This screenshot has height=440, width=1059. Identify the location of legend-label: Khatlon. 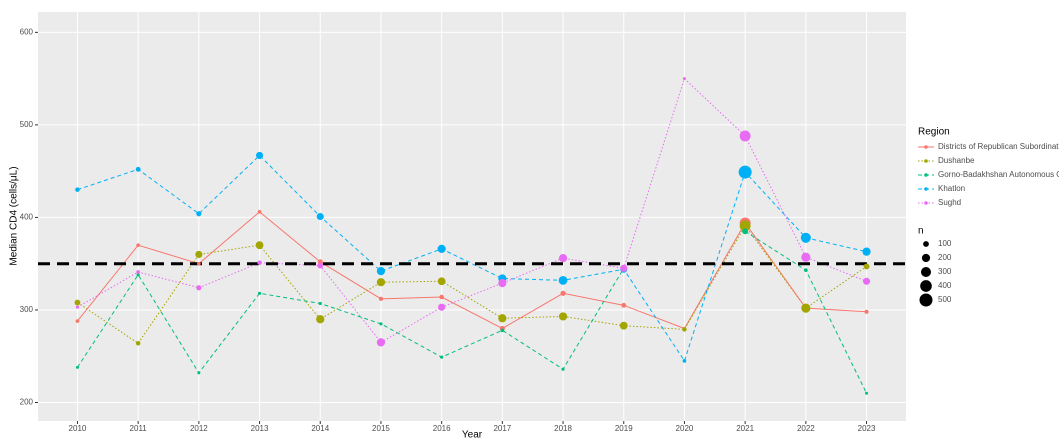
(951, 188).